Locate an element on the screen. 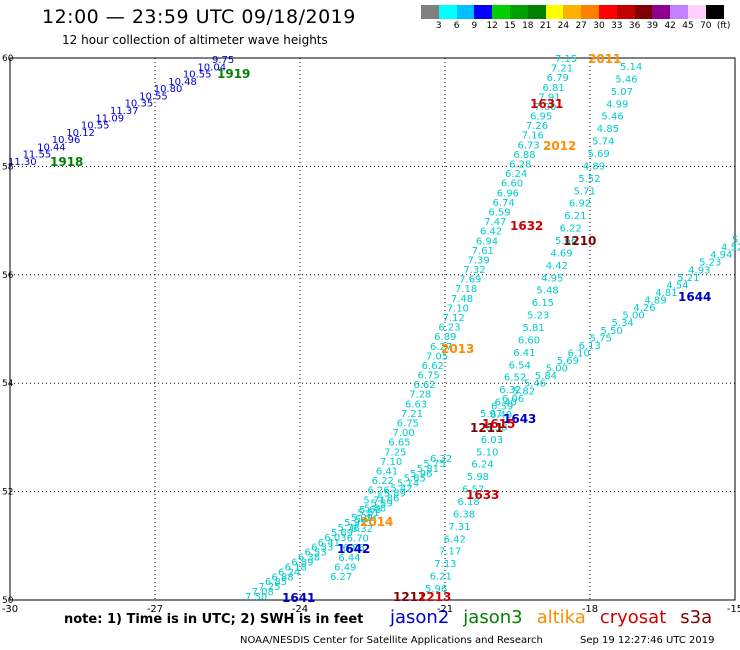 The image size is (740, 650). x-tick-label: -27 is located at coordinates (155, 609).